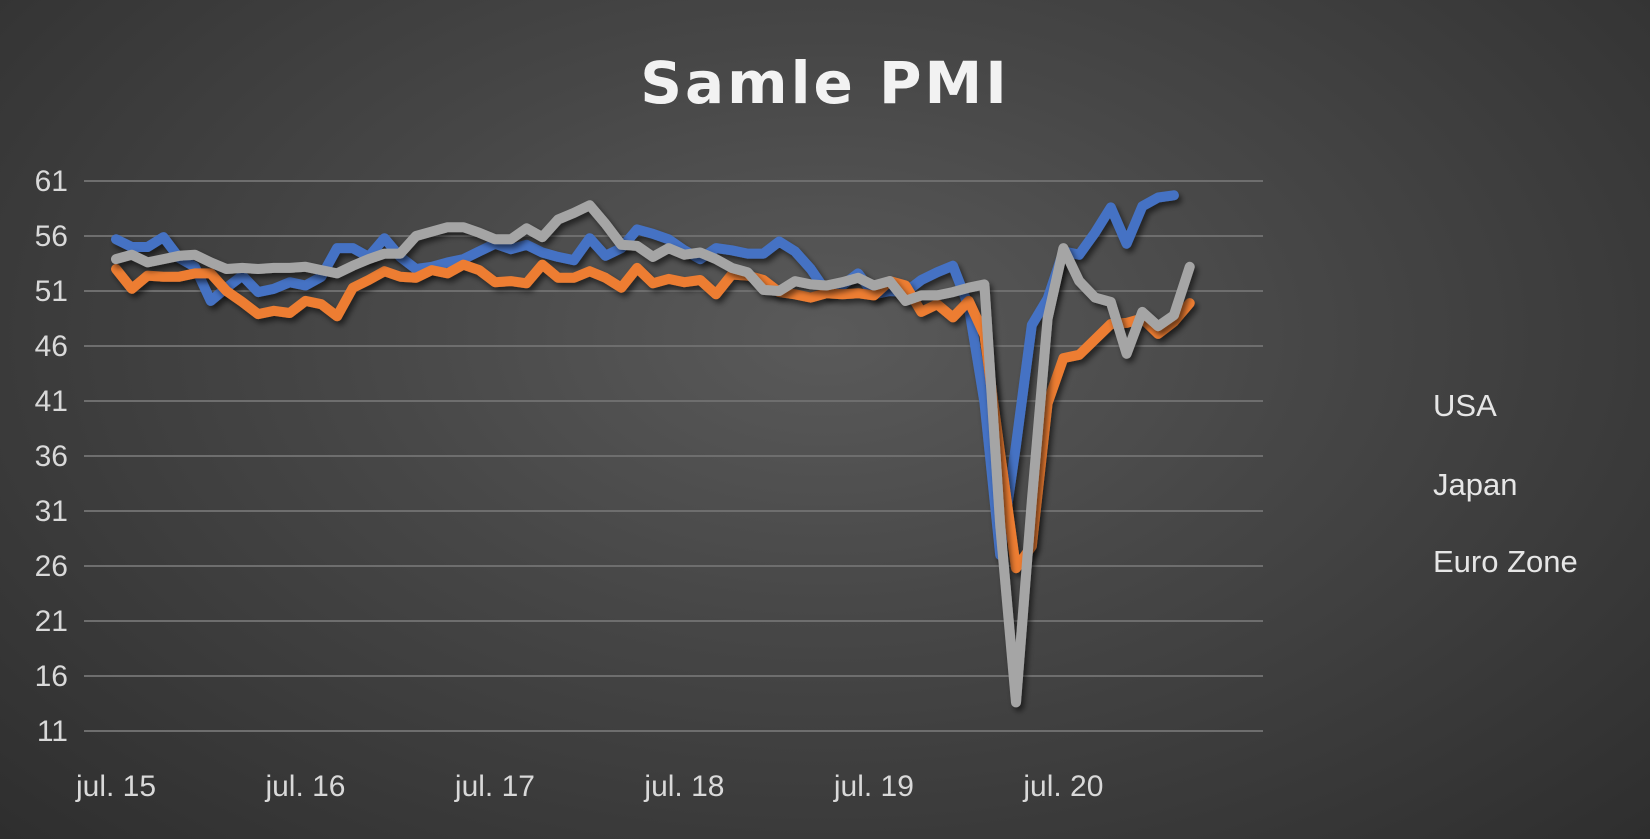  Describe the element at coordinates (115, 786) in the screenshot. I see `x-tick-label: jul. 15` at that location.